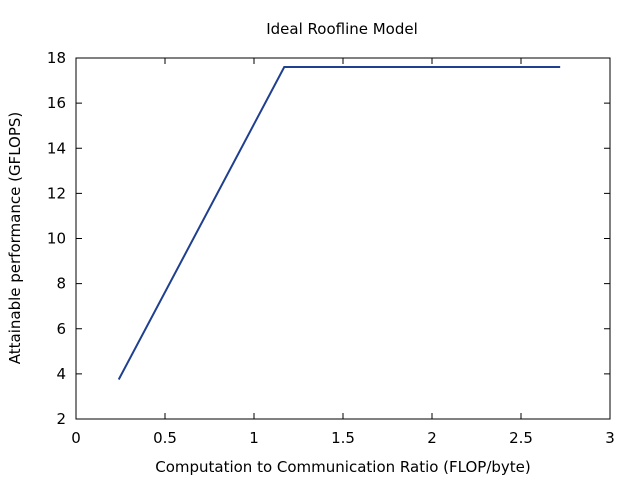 This screenshot has width=640, height=480. I want to click on y-tick-label: 4, so click(61, 374).